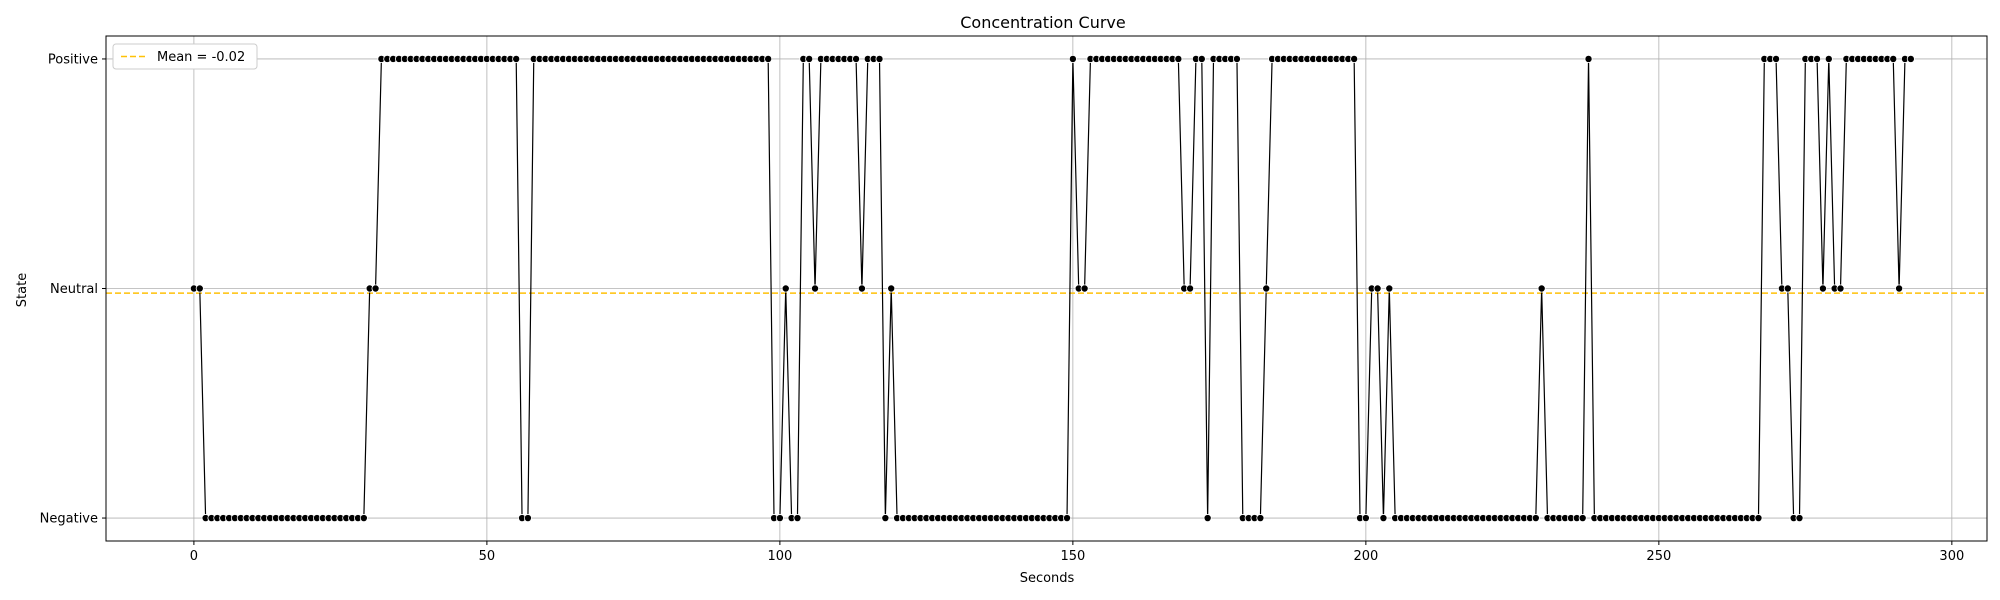 This screenshot has width=2000, height=600. I want to click on chart-title: Concentration Curve, so click(1042, 22).